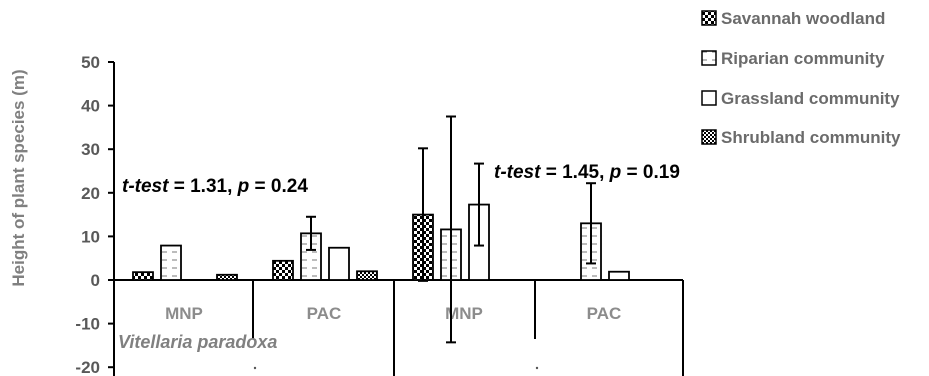 The image size is (929, 376). I want to click on legend-item-savannah: Savannah woodland, so click(793, 18).